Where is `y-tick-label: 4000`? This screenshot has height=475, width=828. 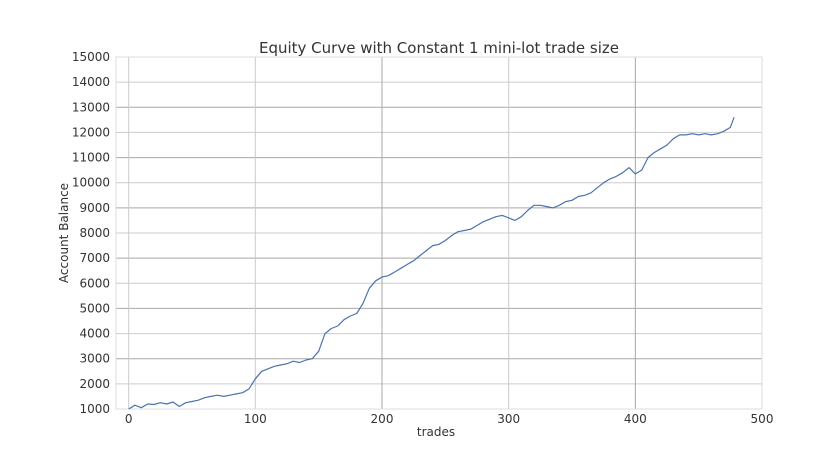 y-tick-label: 4000 is located at coordinates (94, 334).